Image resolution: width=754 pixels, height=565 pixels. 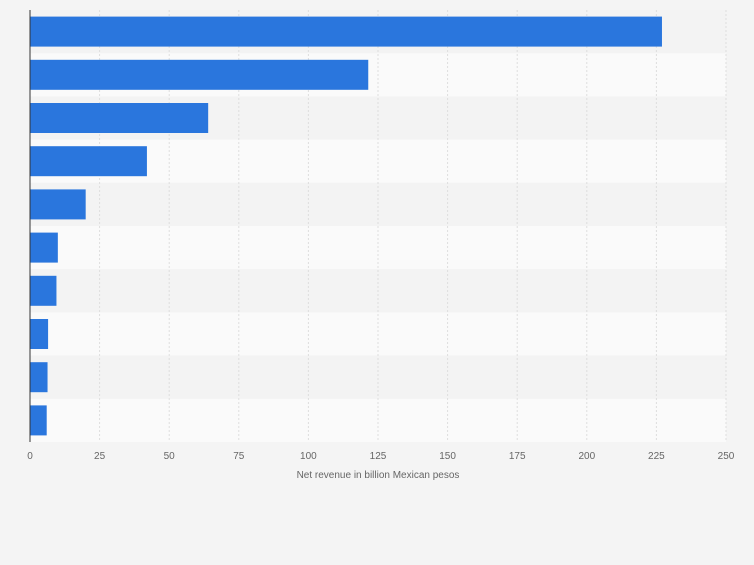 What do you see at coordinates (586, 456) in the screenshot?
I see `x-tick-label: 200` at bounding box center [586, 456].